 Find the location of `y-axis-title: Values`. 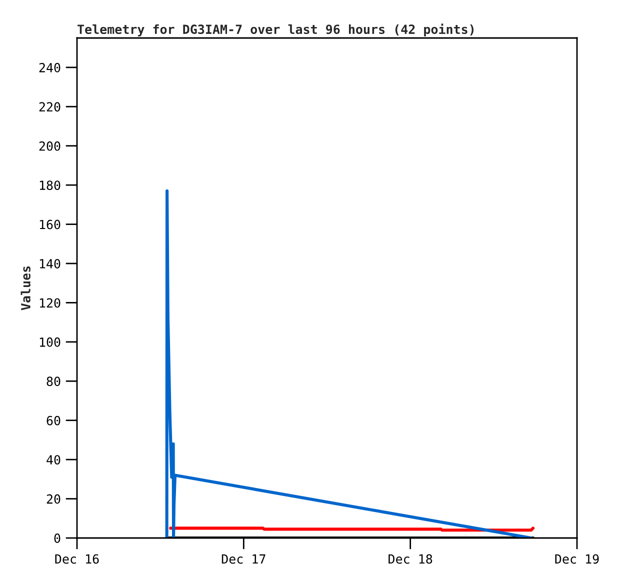

y-axis-title: Values is located at coordinates (25, 288).